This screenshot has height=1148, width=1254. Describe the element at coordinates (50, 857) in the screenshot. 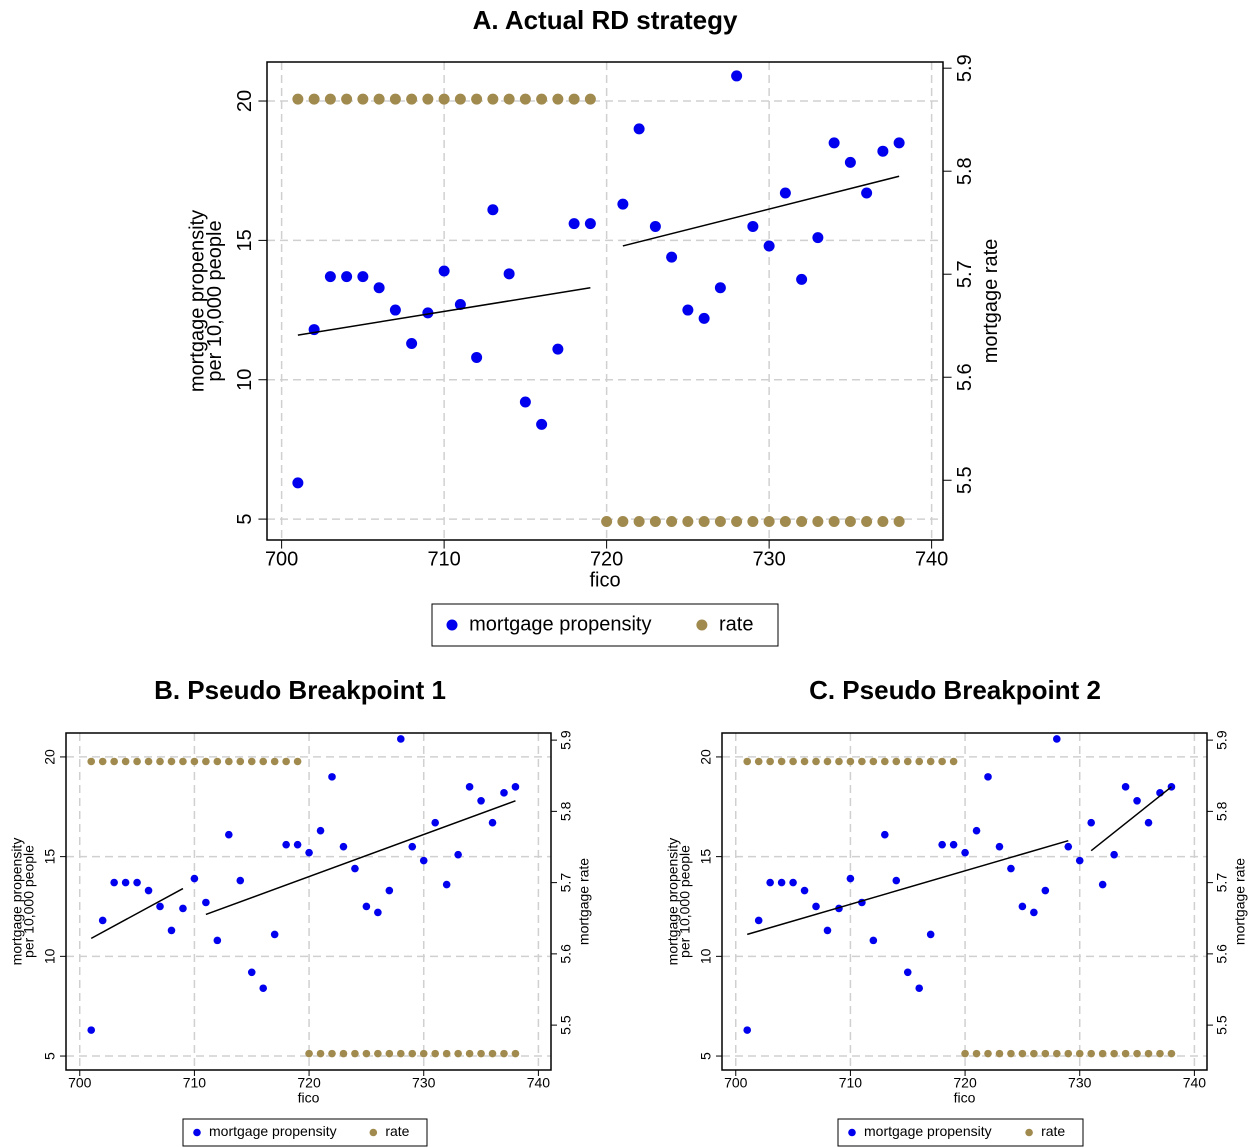

I see `y-tick-label: 15` at that location.